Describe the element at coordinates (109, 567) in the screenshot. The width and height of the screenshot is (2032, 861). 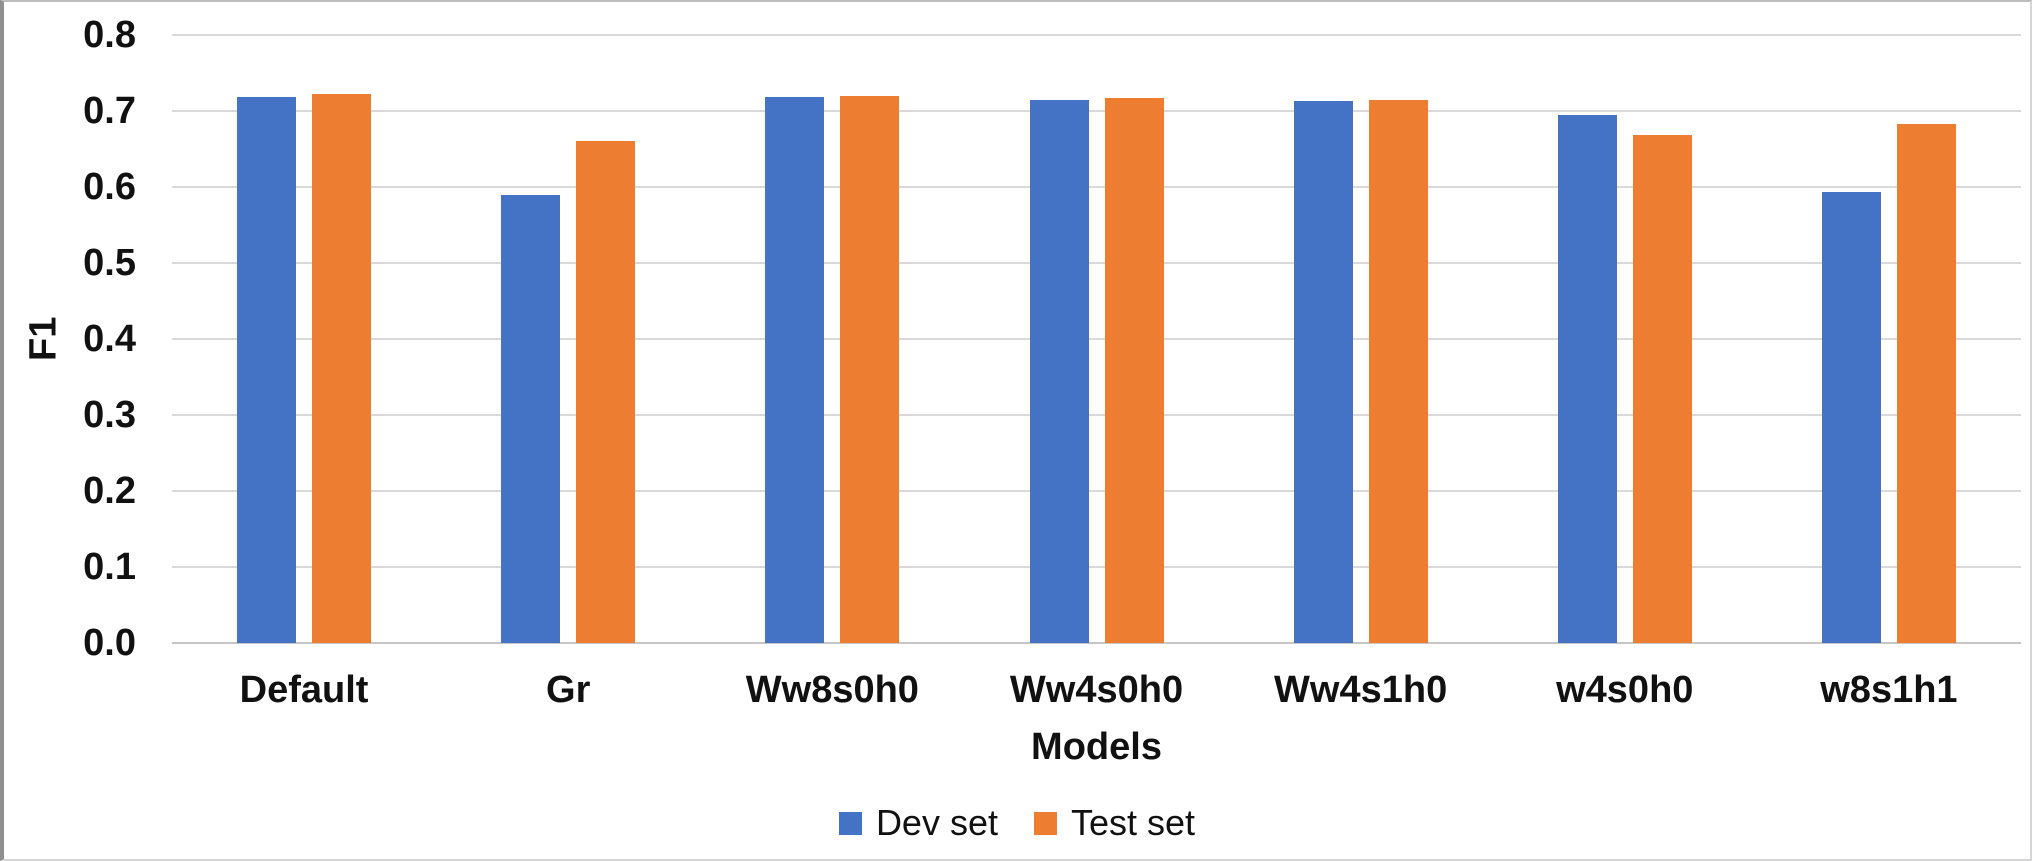
I see `y-tick-label: 0.1` at that location.